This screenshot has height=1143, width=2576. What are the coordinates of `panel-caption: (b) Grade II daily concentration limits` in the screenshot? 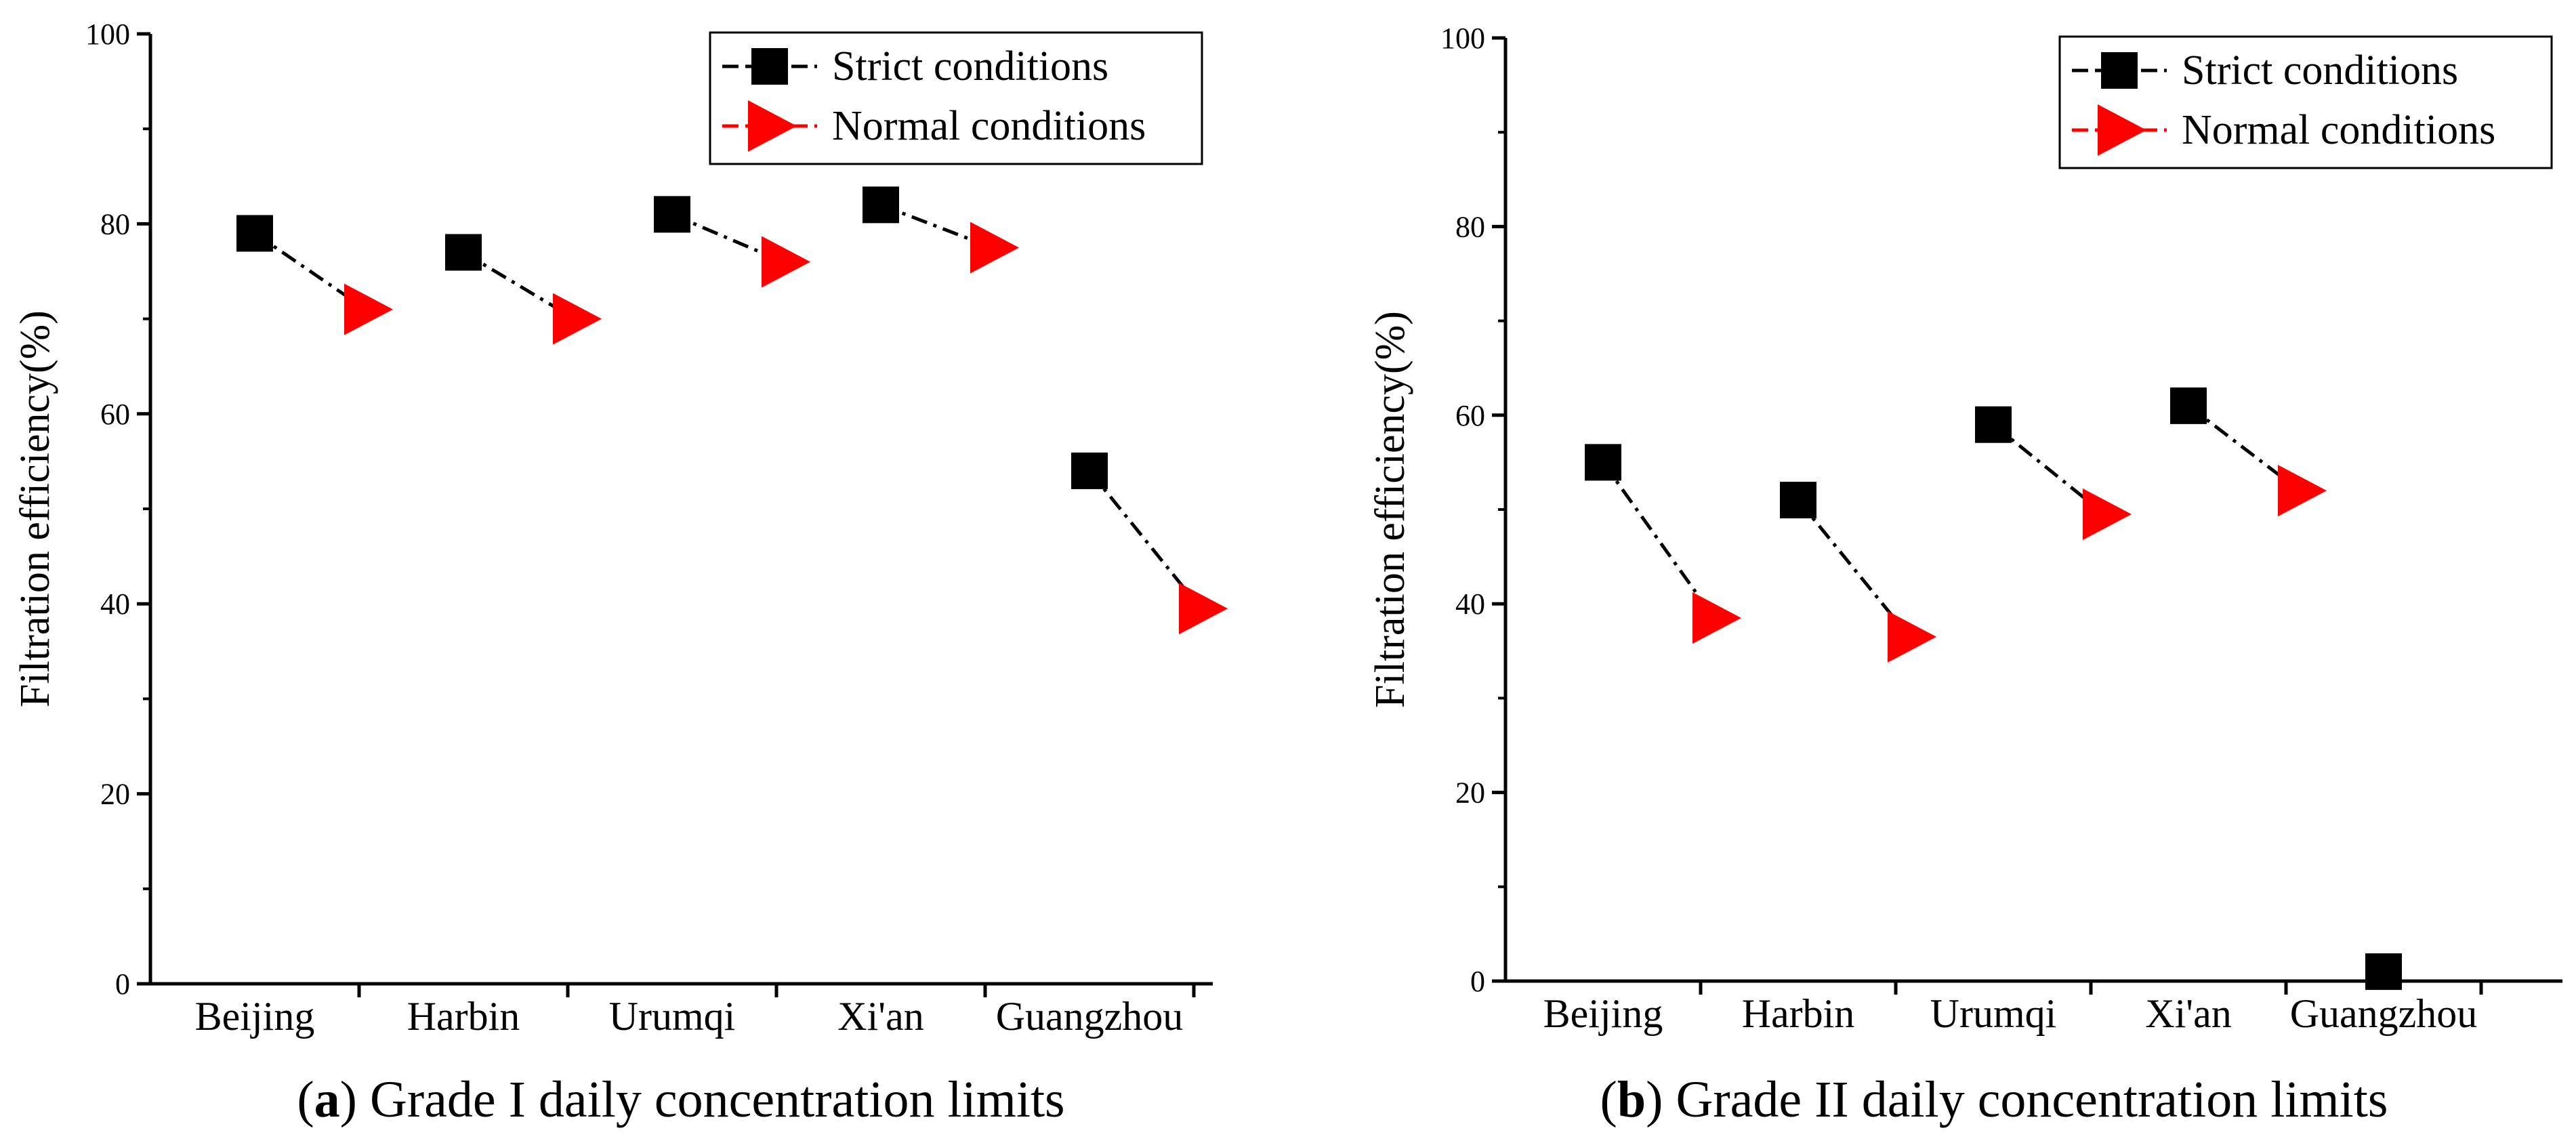 It's located at (1994, 1099).